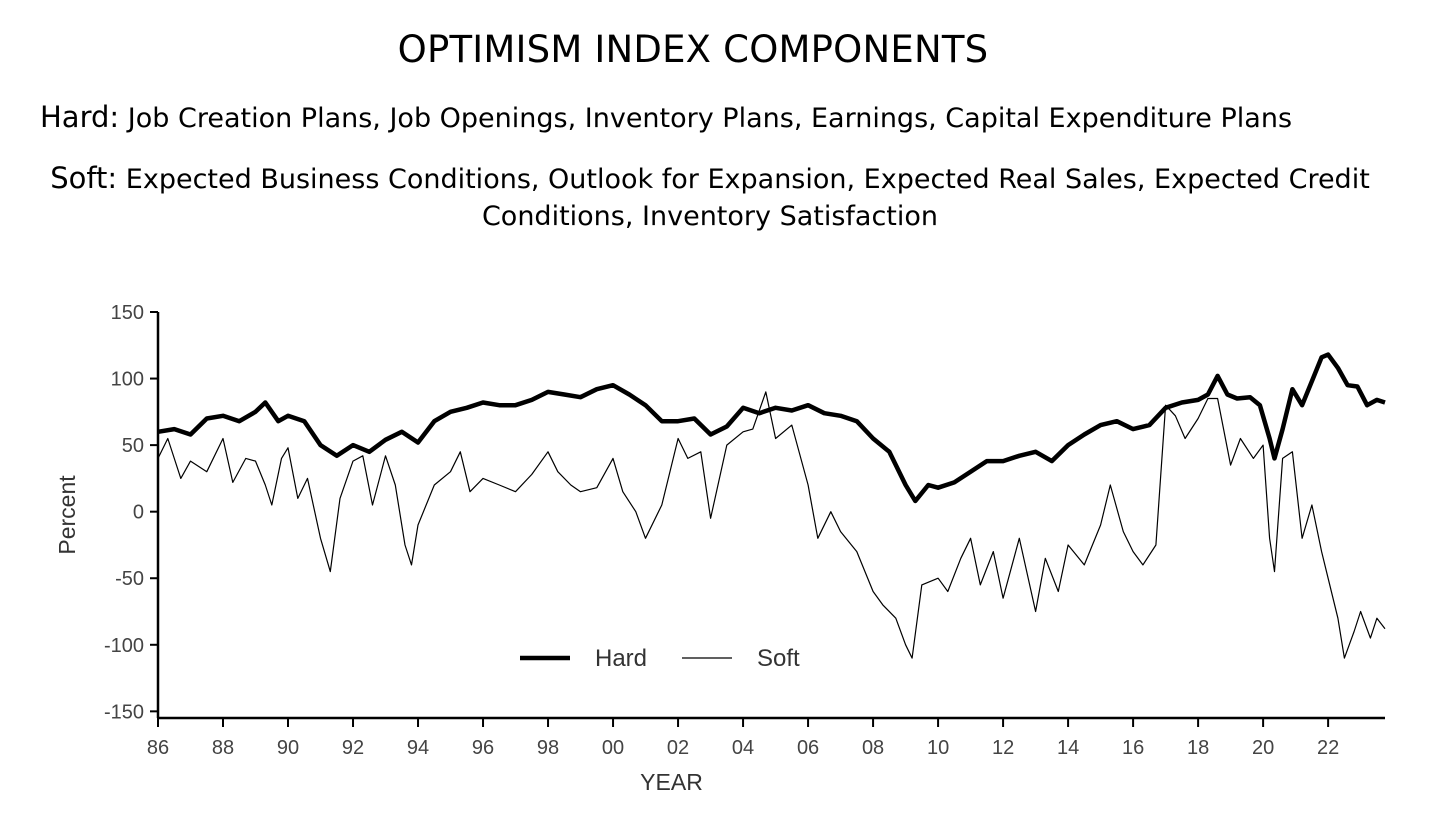 Image resolution: width=1456 pixels, height=820 pixels. I want to click on y-tick-label: 150, so click(127, 313).